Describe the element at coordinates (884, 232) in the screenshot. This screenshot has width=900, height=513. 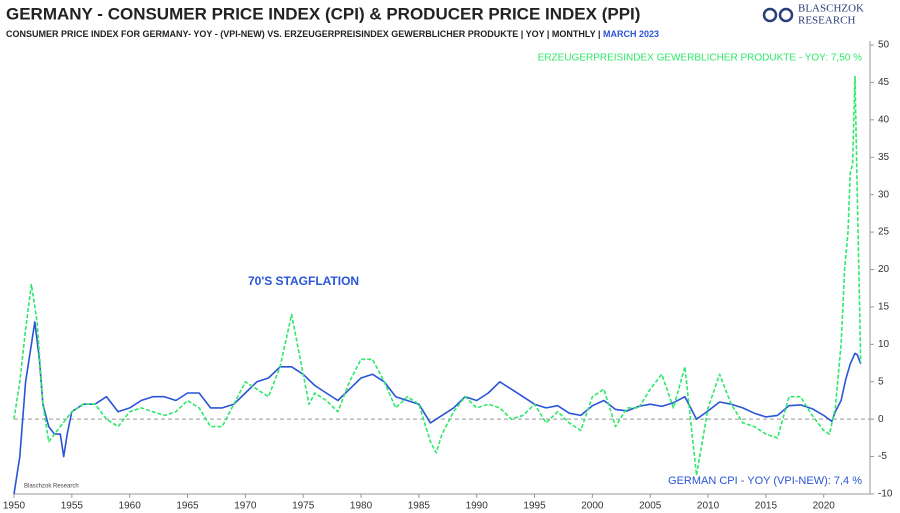
I see `y-tick-label: 25` at that location.